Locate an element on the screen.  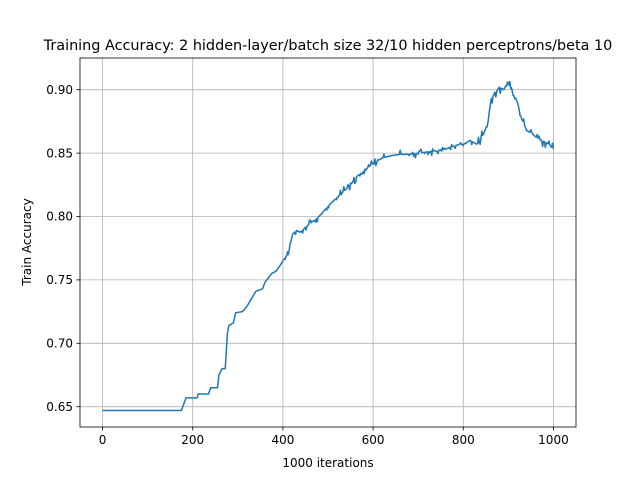
y-axis-label: Train Accuracy is located at coordinates (27, 242).